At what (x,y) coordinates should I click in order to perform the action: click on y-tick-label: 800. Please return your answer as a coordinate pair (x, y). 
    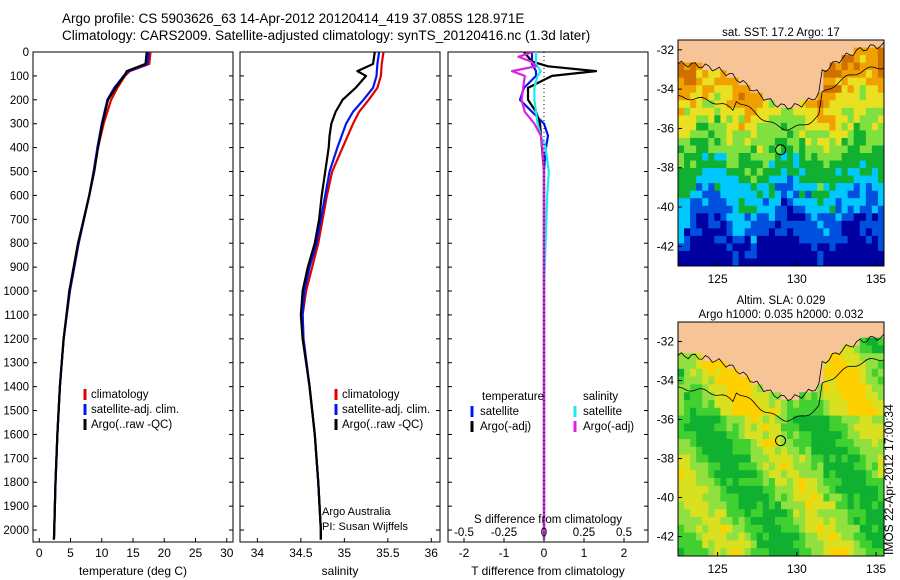
    Looking at the image, I should click on (19, 244).